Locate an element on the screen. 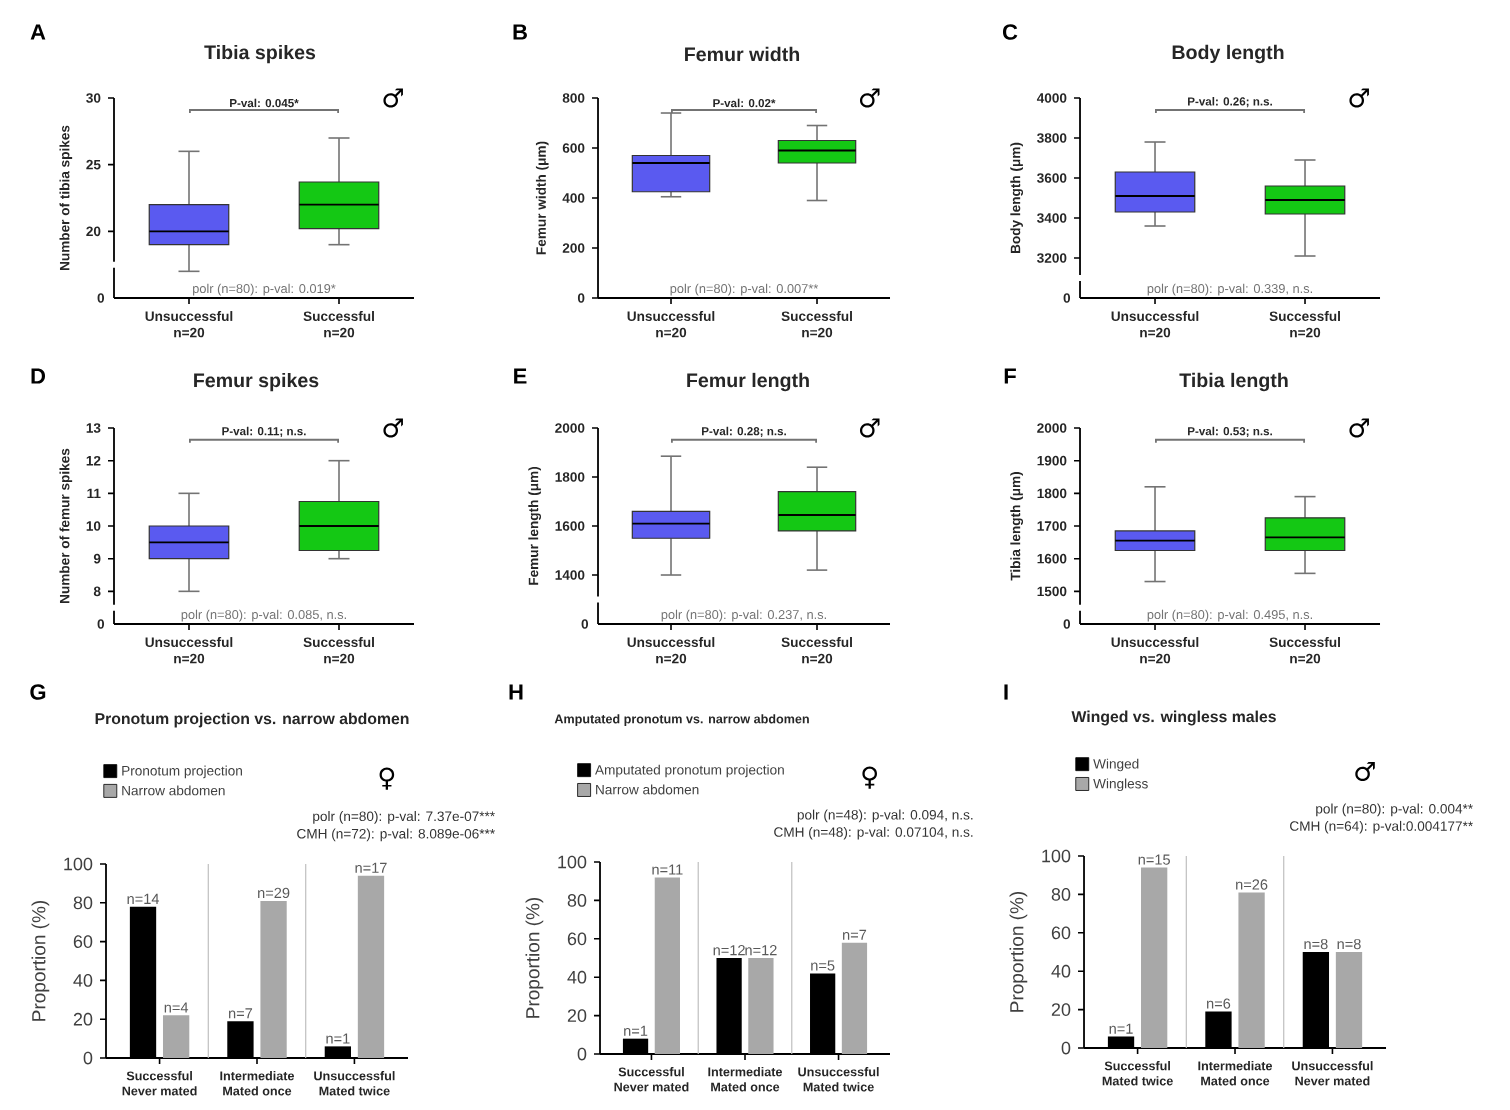  chart-title: Femur spikes is located at coordinates (256, 382).